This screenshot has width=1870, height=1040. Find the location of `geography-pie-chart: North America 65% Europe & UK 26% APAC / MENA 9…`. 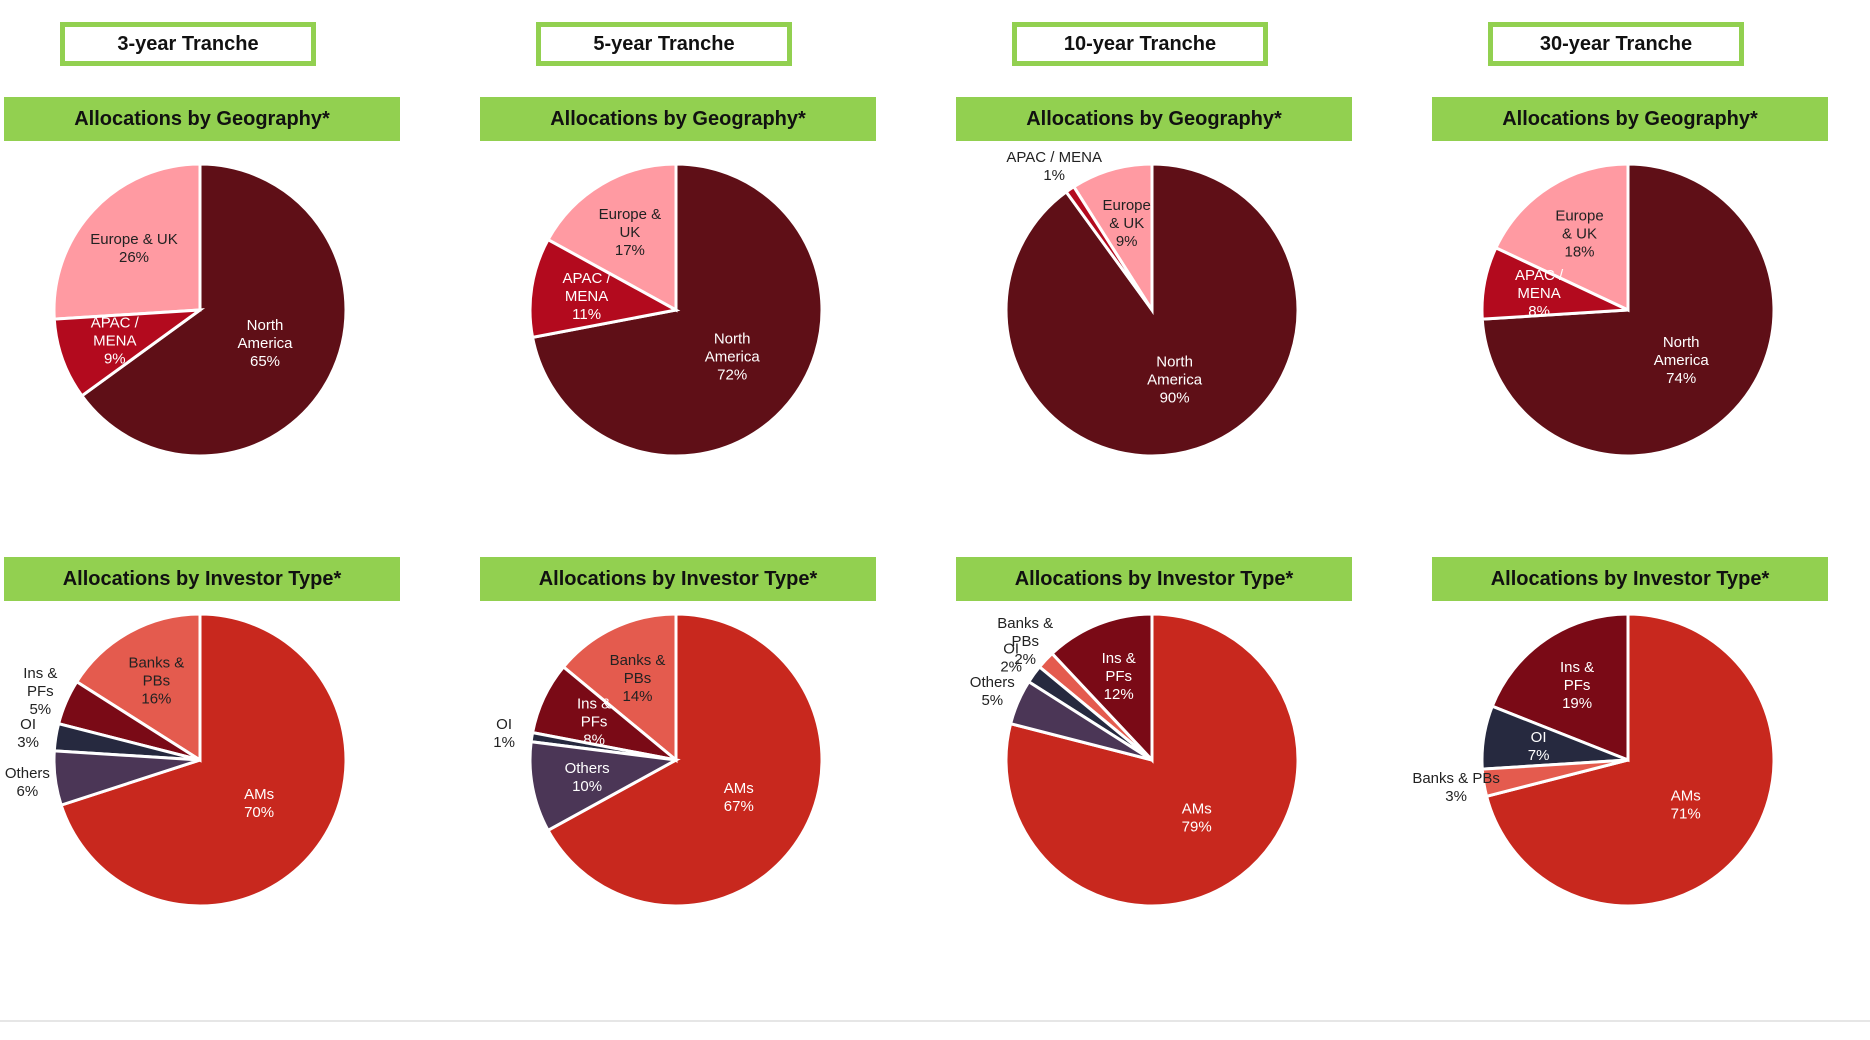

geography-pie-chart: North America 65% Europe & UK 26% APAC / MENA 9… is located at coordinates (200, 310).